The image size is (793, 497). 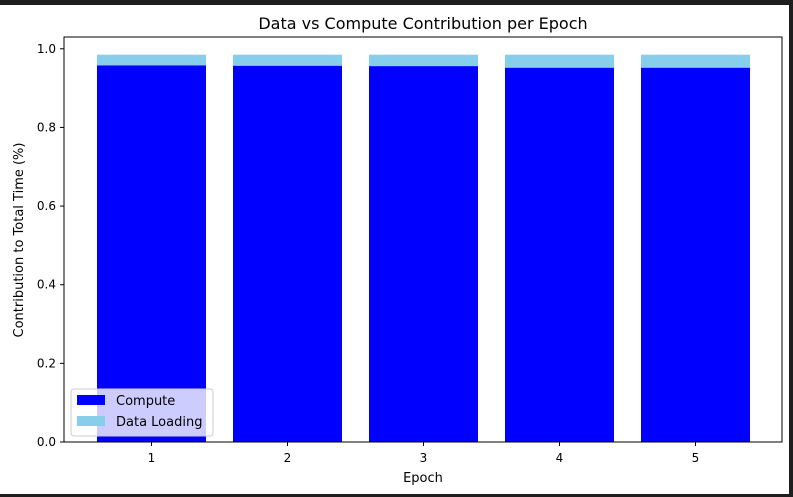 What do you see at coordinates (46, 442) in the screenshot?
I see `y-tick-label: 0.0` at bounding box center [46, 442].